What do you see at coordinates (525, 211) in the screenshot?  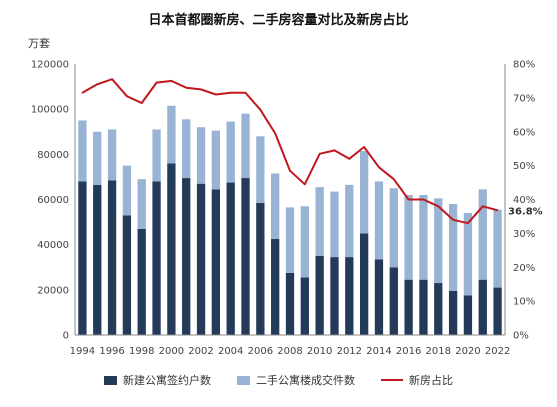 I see `last-value-annotation: 36.8%` at bounding box center [525, 211].